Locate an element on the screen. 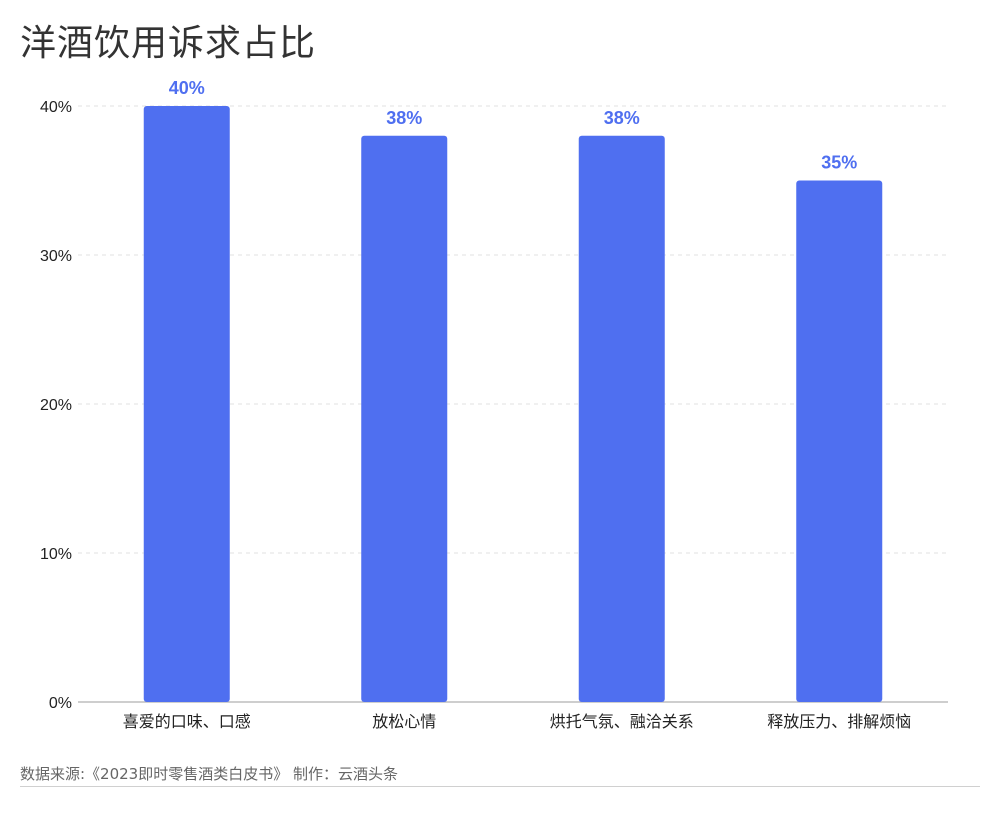  y-tick-label: 20% is located at coordinates (56, 405).